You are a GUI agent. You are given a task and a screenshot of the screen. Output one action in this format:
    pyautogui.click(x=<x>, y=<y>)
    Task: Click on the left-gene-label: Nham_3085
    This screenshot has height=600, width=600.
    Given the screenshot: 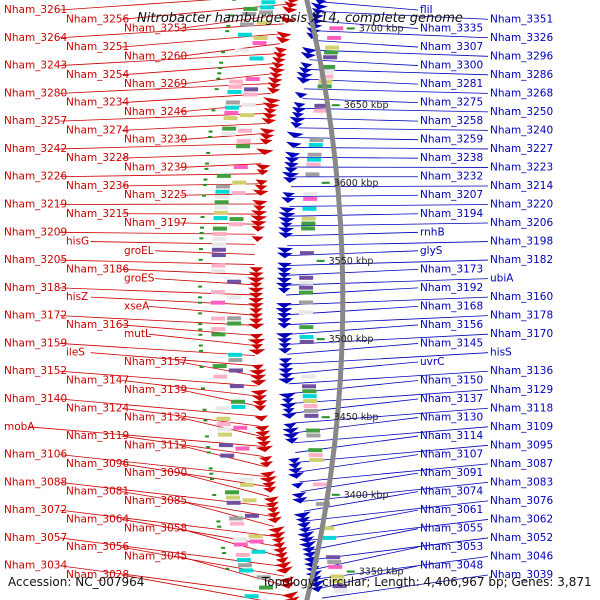 What is the action you would take?
    pyautogui.click(x=155, y=501)
    